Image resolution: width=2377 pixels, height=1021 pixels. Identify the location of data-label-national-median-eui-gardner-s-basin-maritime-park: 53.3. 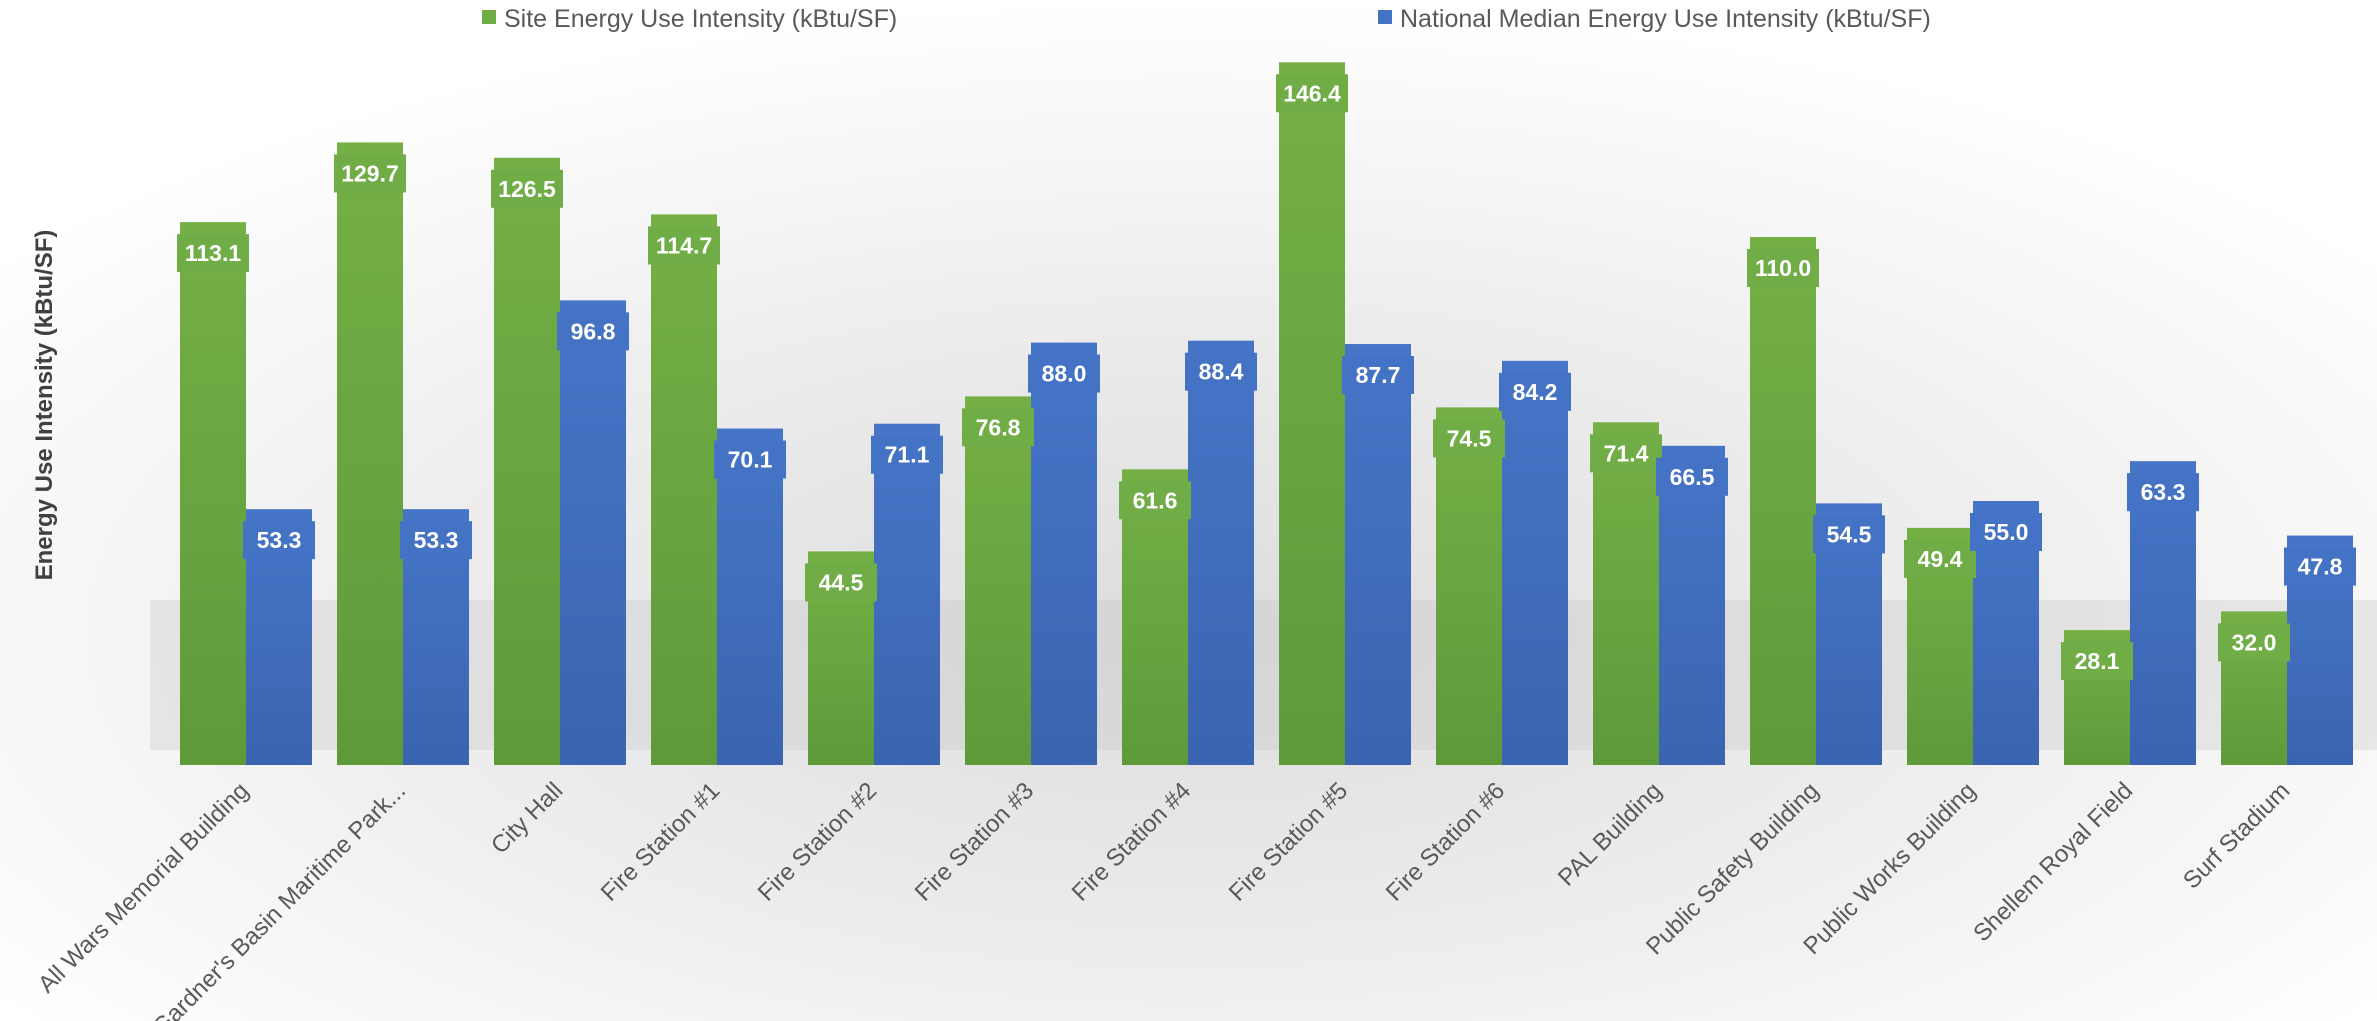
(436, 540).